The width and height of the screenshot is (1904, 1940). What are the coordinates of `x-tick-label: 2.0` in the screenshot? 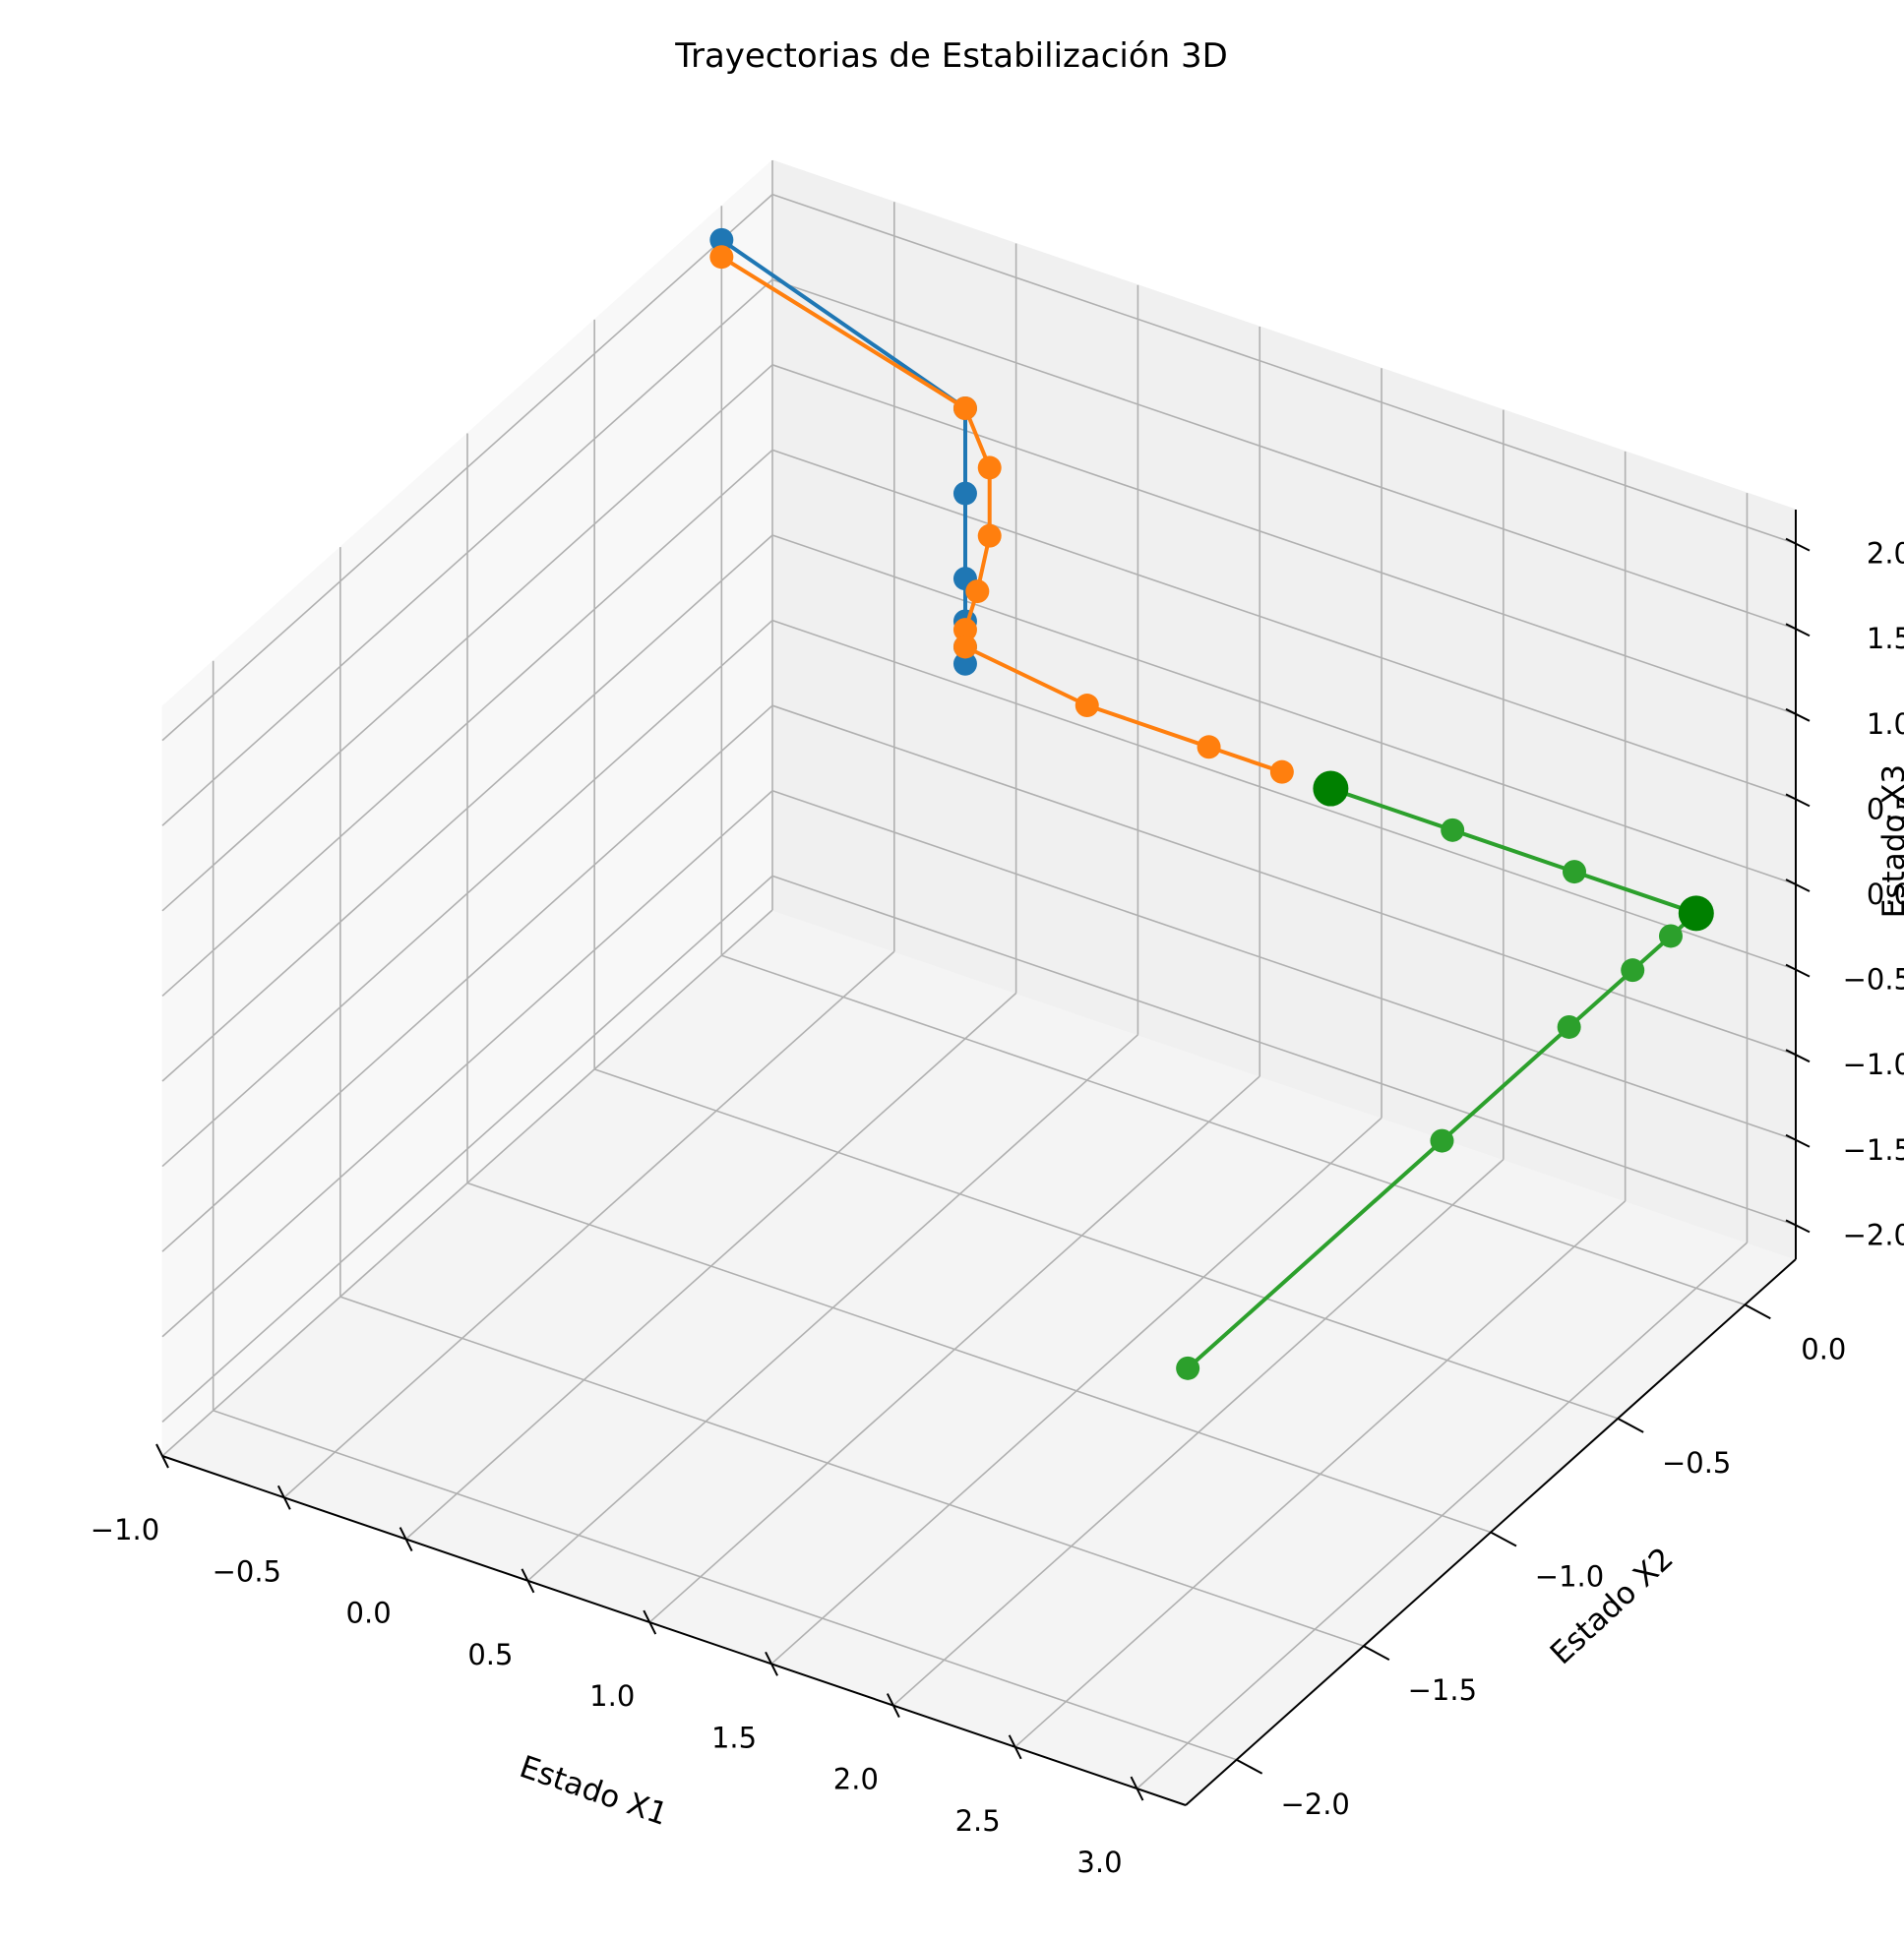 It's located at (856, 1779).